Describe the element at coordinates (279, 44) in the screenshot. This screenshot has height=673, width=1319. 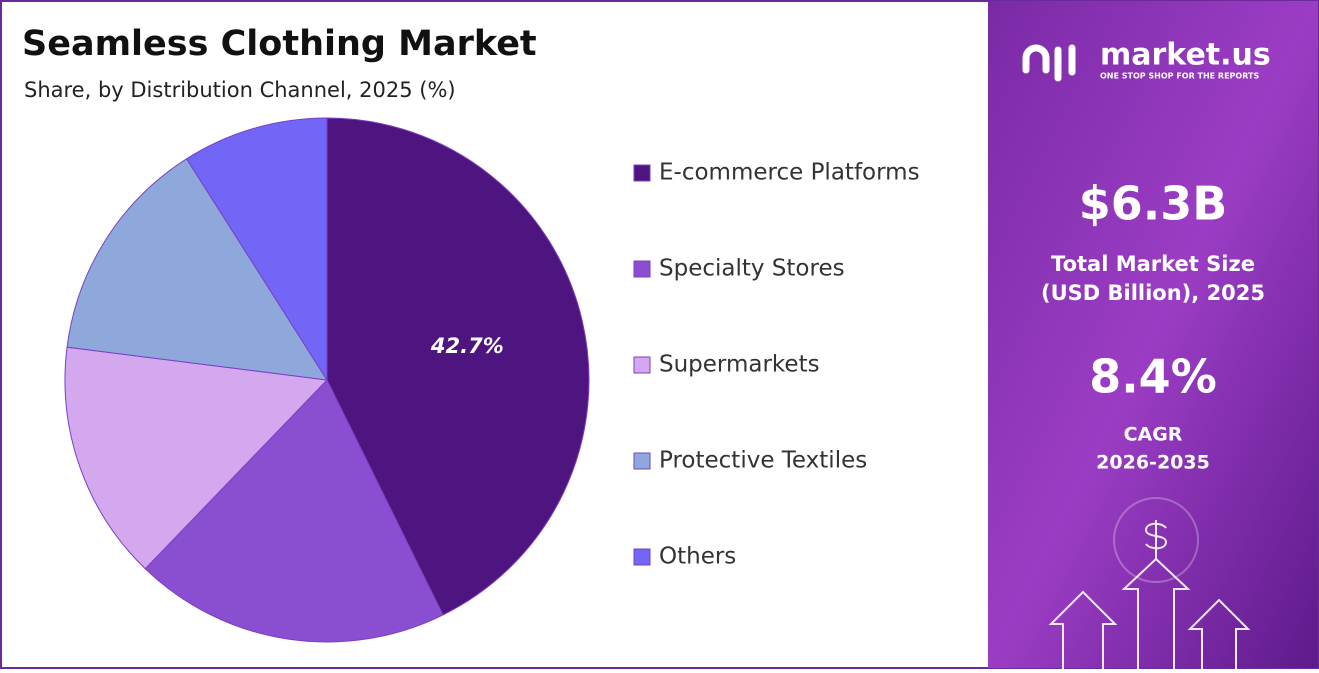
I see `chart-title: Seamless Clothing Market` at that location.